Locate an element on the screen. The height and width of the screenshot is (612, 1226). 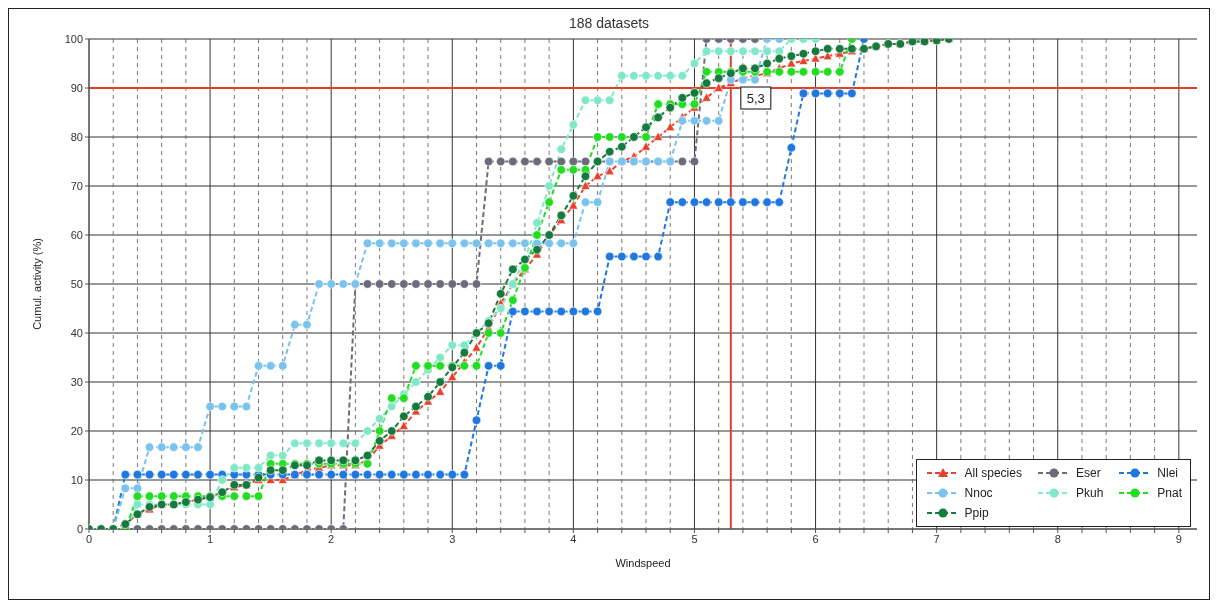
x-tick-label: 2 is located at coordinates (331, 538).